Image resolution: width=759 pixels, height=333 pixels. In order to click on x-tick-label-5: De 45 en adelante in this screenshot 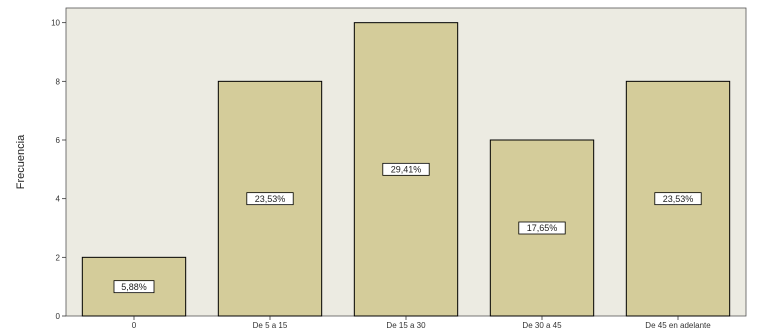, I will do `click(678, 325)`.